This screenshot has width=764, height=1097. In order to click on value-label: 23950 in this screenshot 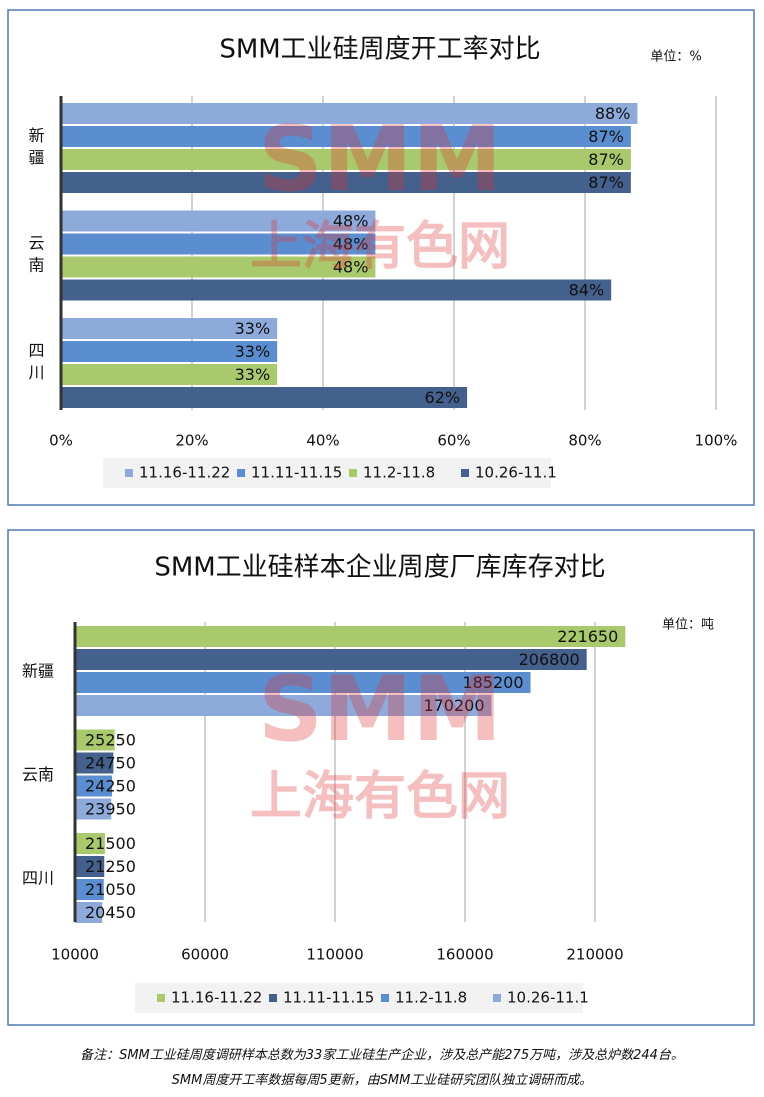, I will do `click(110, 809)`.